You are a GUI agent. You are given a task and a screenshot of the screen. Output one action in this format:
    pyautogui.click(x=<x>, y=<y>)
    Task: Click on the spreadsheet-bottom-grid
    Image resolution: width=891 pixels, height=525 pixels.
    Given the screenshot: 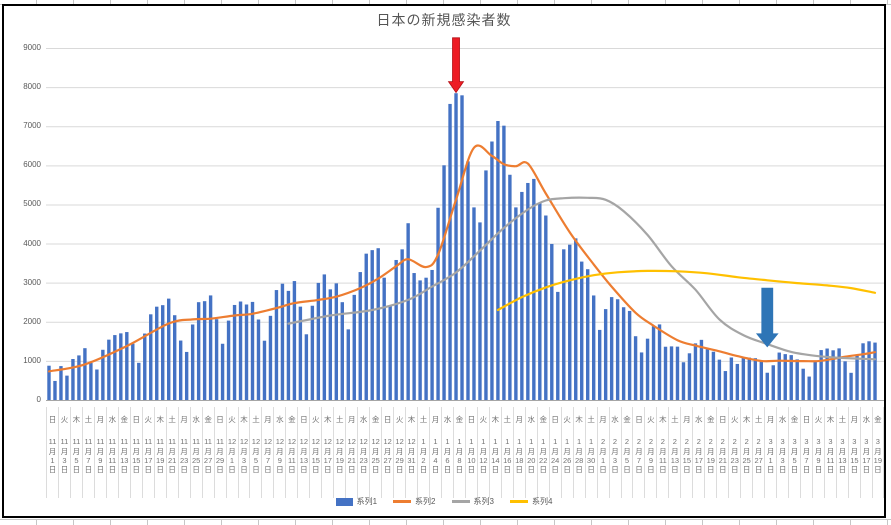 What is the action you would take?
    pyautogui.click(x=445, y=522)
    